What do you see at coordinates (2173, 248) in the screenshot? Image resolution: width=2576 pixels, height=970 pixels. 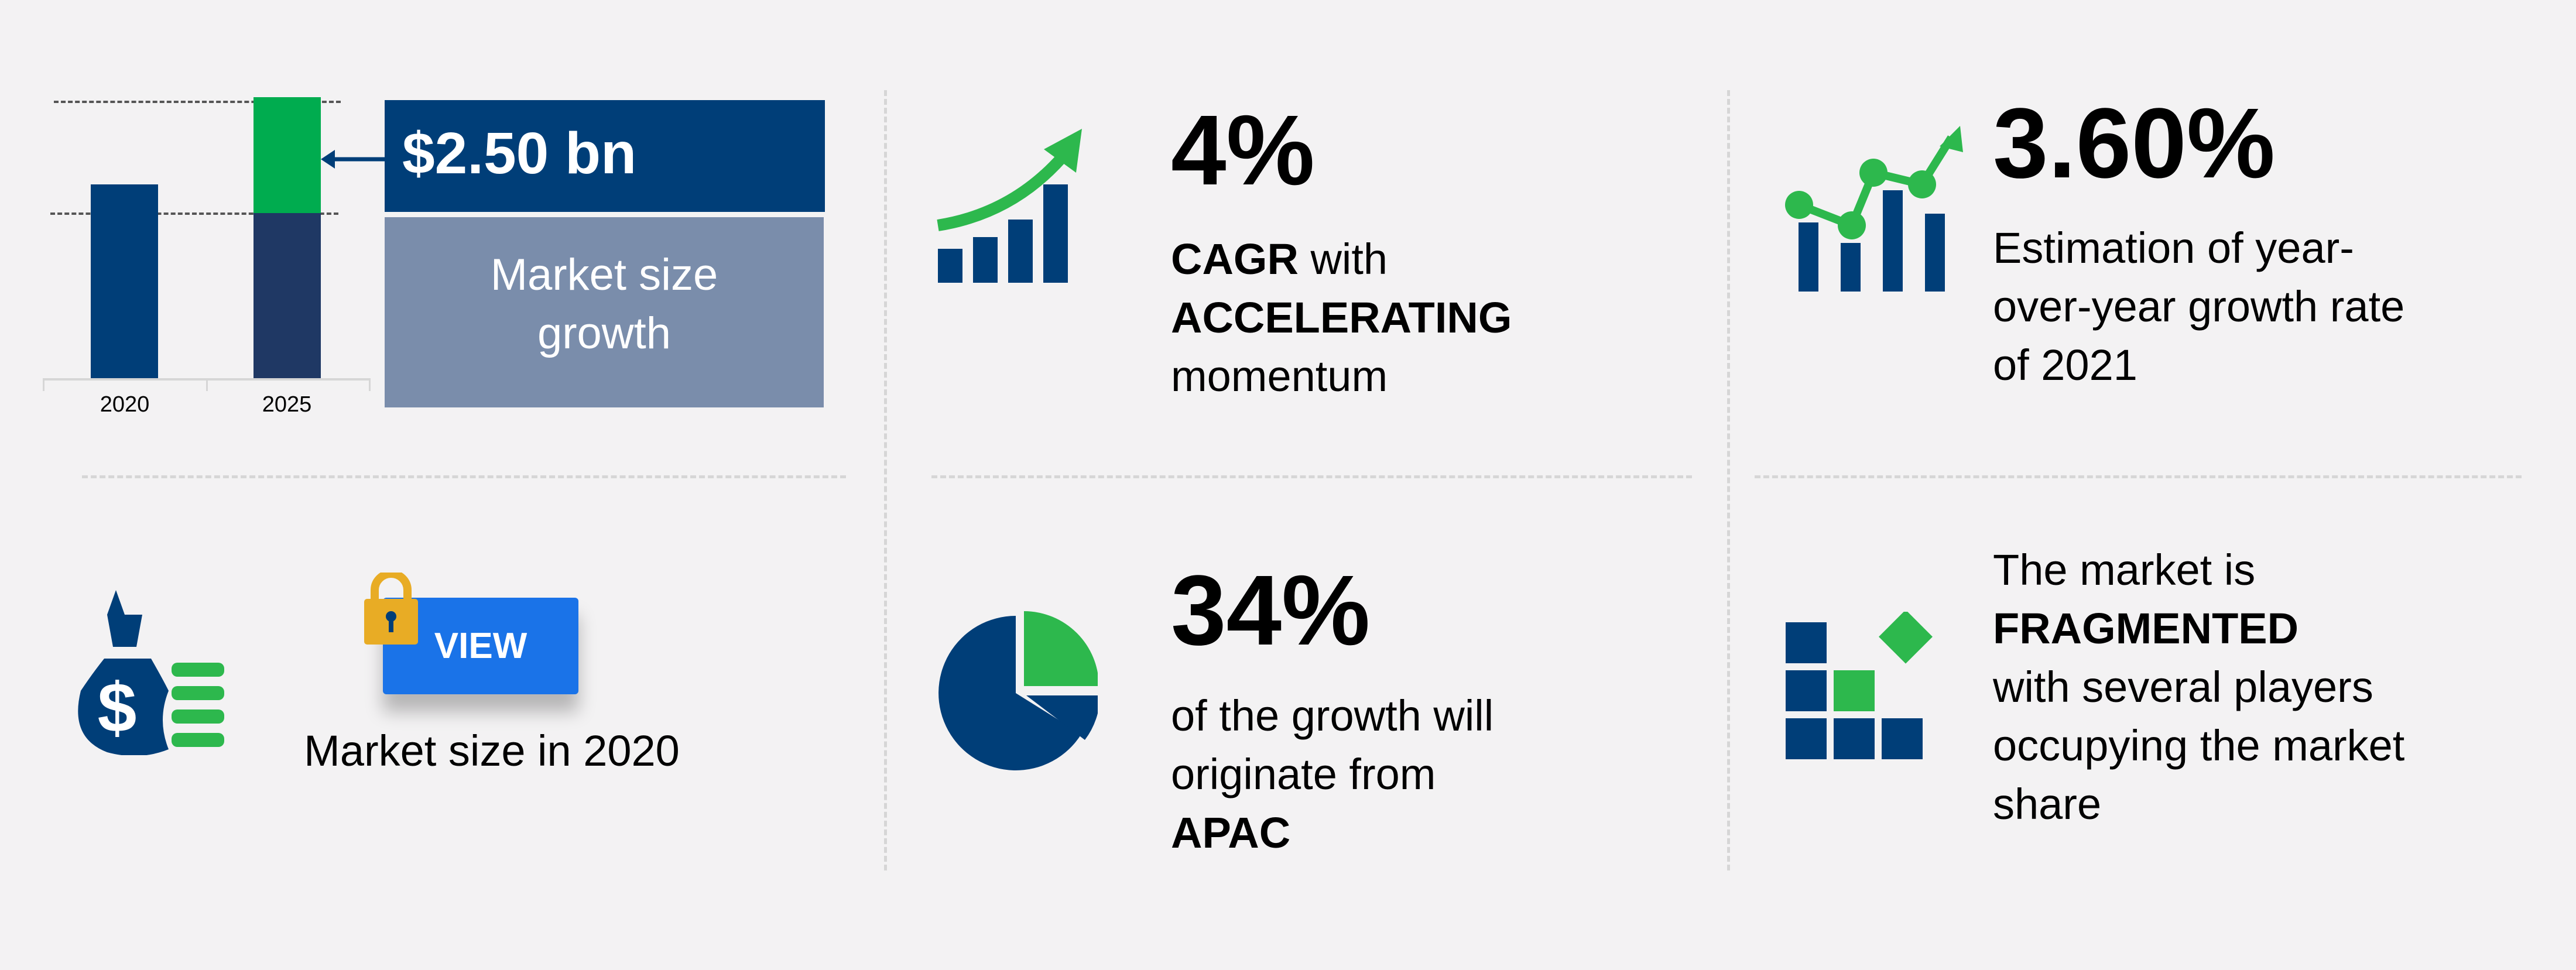 I see `yoy-text: Estimation of year-` at bounding box center [2173, 248].